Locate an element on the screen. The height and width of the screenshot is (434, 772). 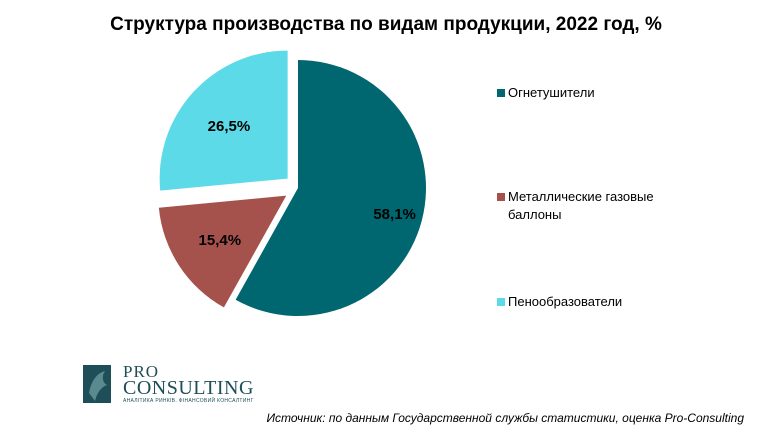
legend-item-fire-extinguishers: Огнетушители is located at coordinates (590, 93).